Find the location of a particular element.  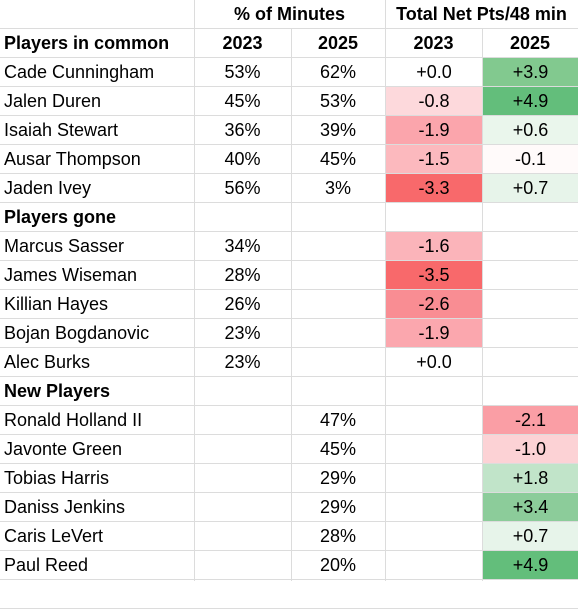

row-name-cell: Marcus Sasser is located at coordinates (97, 246).